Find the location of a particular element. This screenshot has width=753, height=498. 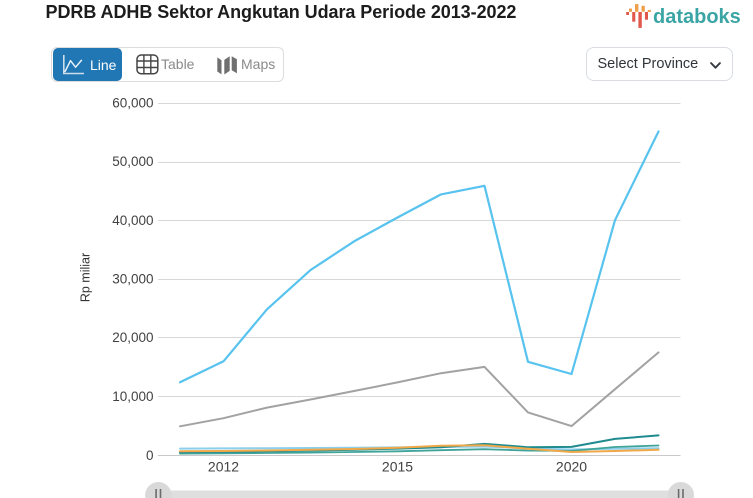

svg-text: 60,000 is located at coordinates (132, 103).